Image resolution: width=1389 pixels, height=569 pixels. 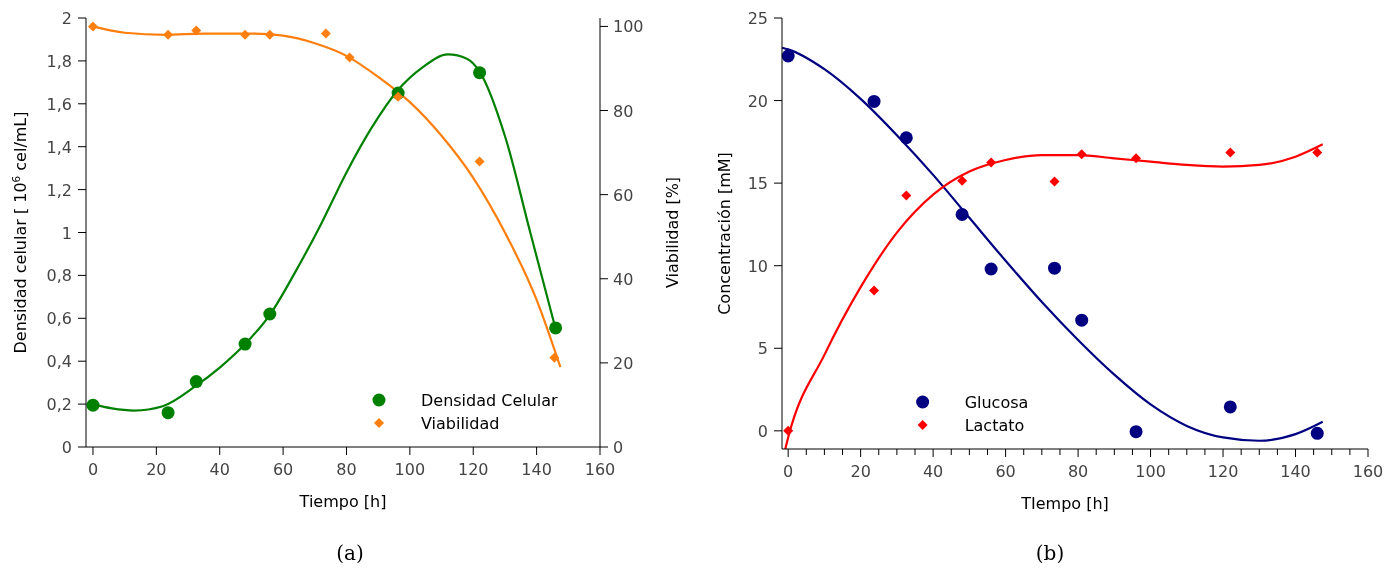 What do you see at coordinates (762, 349) in the screenshot?
I see `y-tick-label: 5` at bounding box center [762, 349].